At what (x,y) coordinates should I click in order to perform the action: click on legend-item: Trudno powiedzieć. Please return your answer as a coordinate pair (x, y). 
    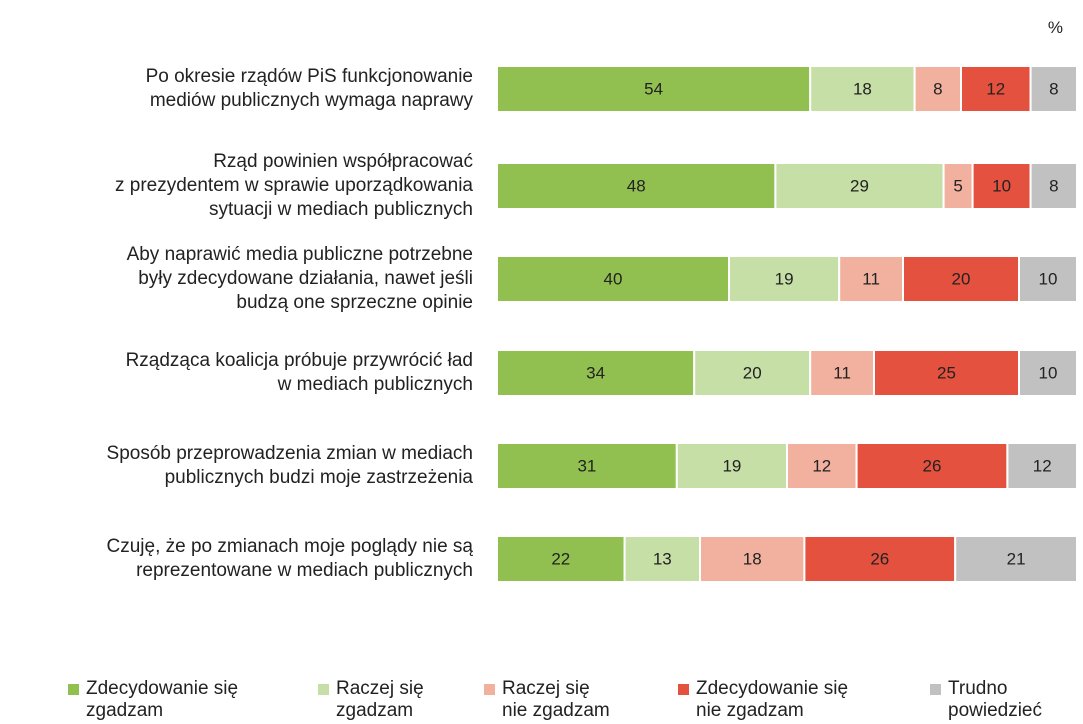
    Looking at the image, I should click on (986, 700).